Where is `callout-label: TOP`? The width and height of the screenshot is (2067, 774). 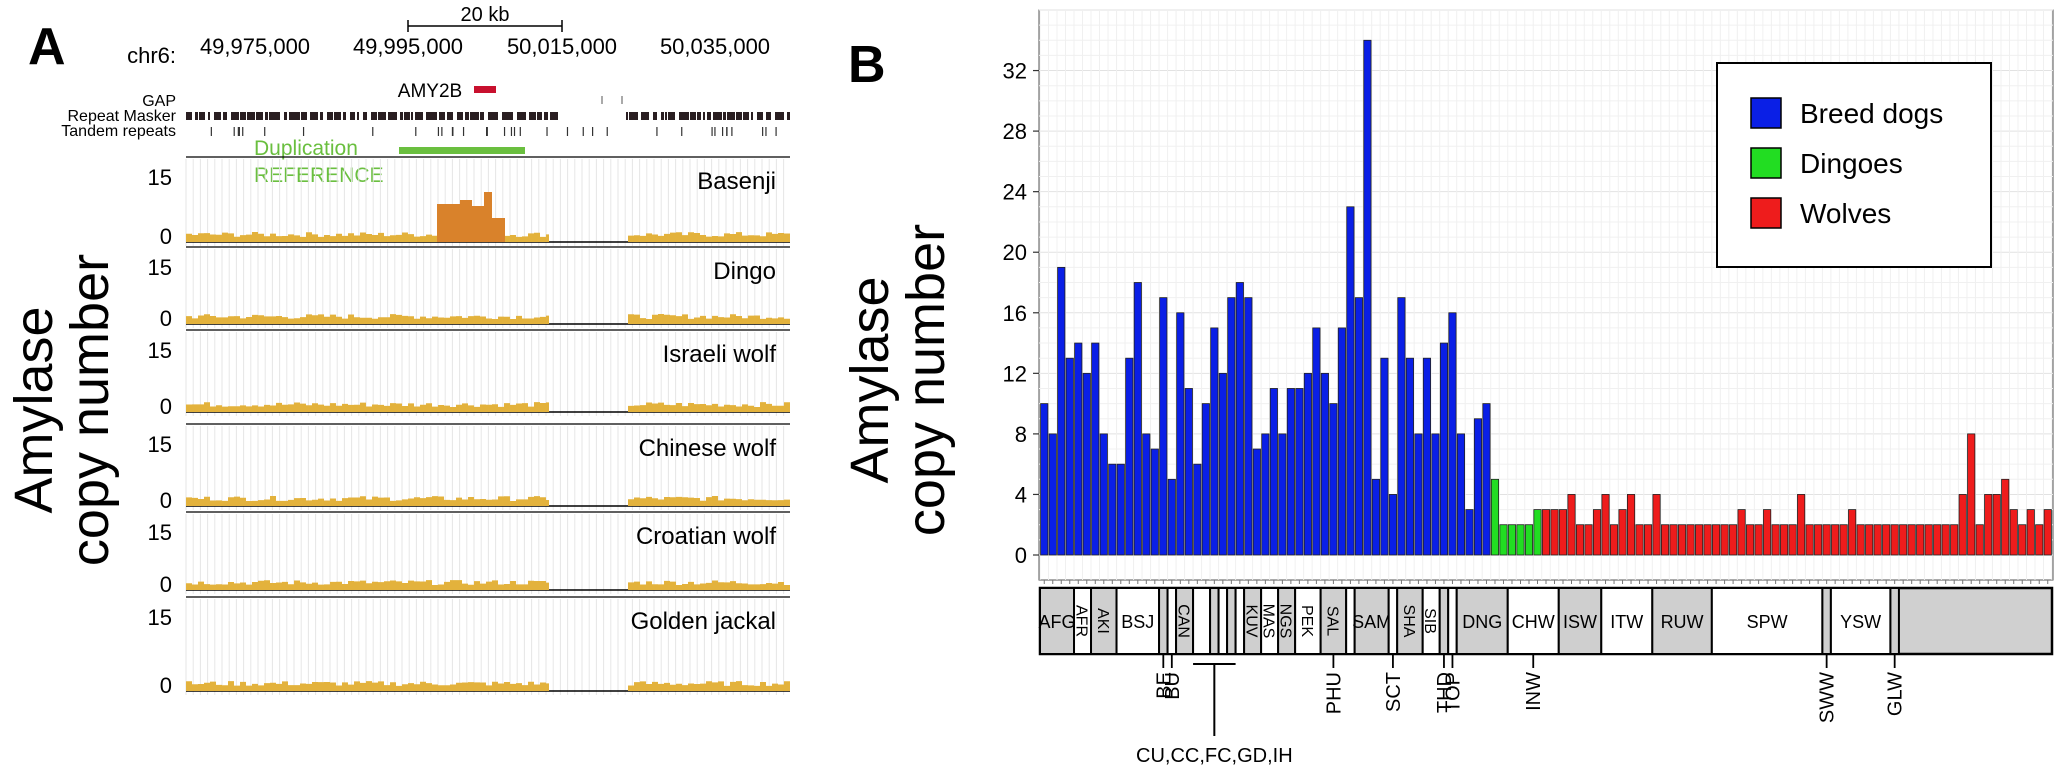 callout-label: TOP is located at coordinates (1453, 692).